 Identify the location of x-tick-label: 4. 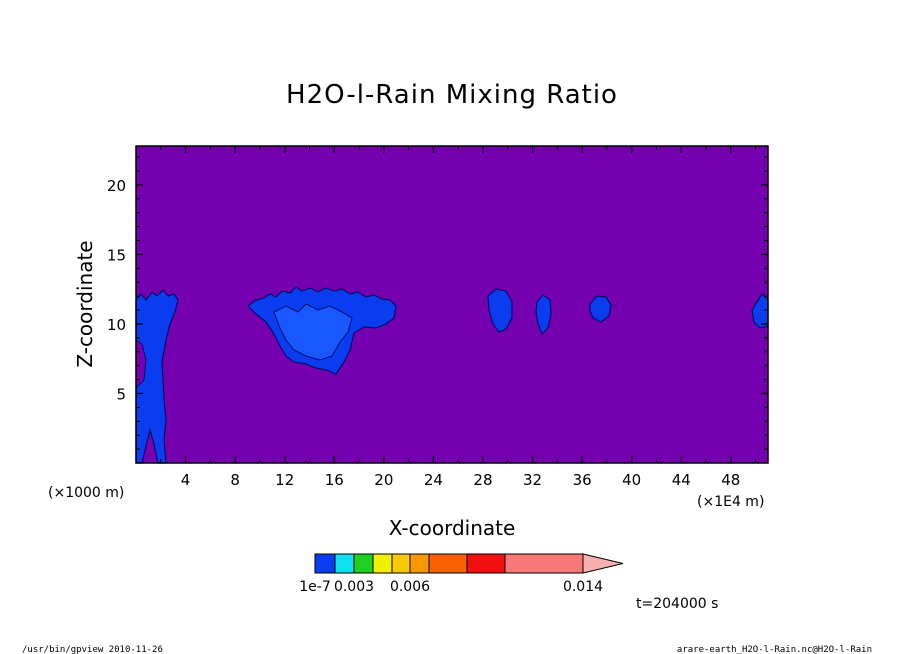
(186, 480).